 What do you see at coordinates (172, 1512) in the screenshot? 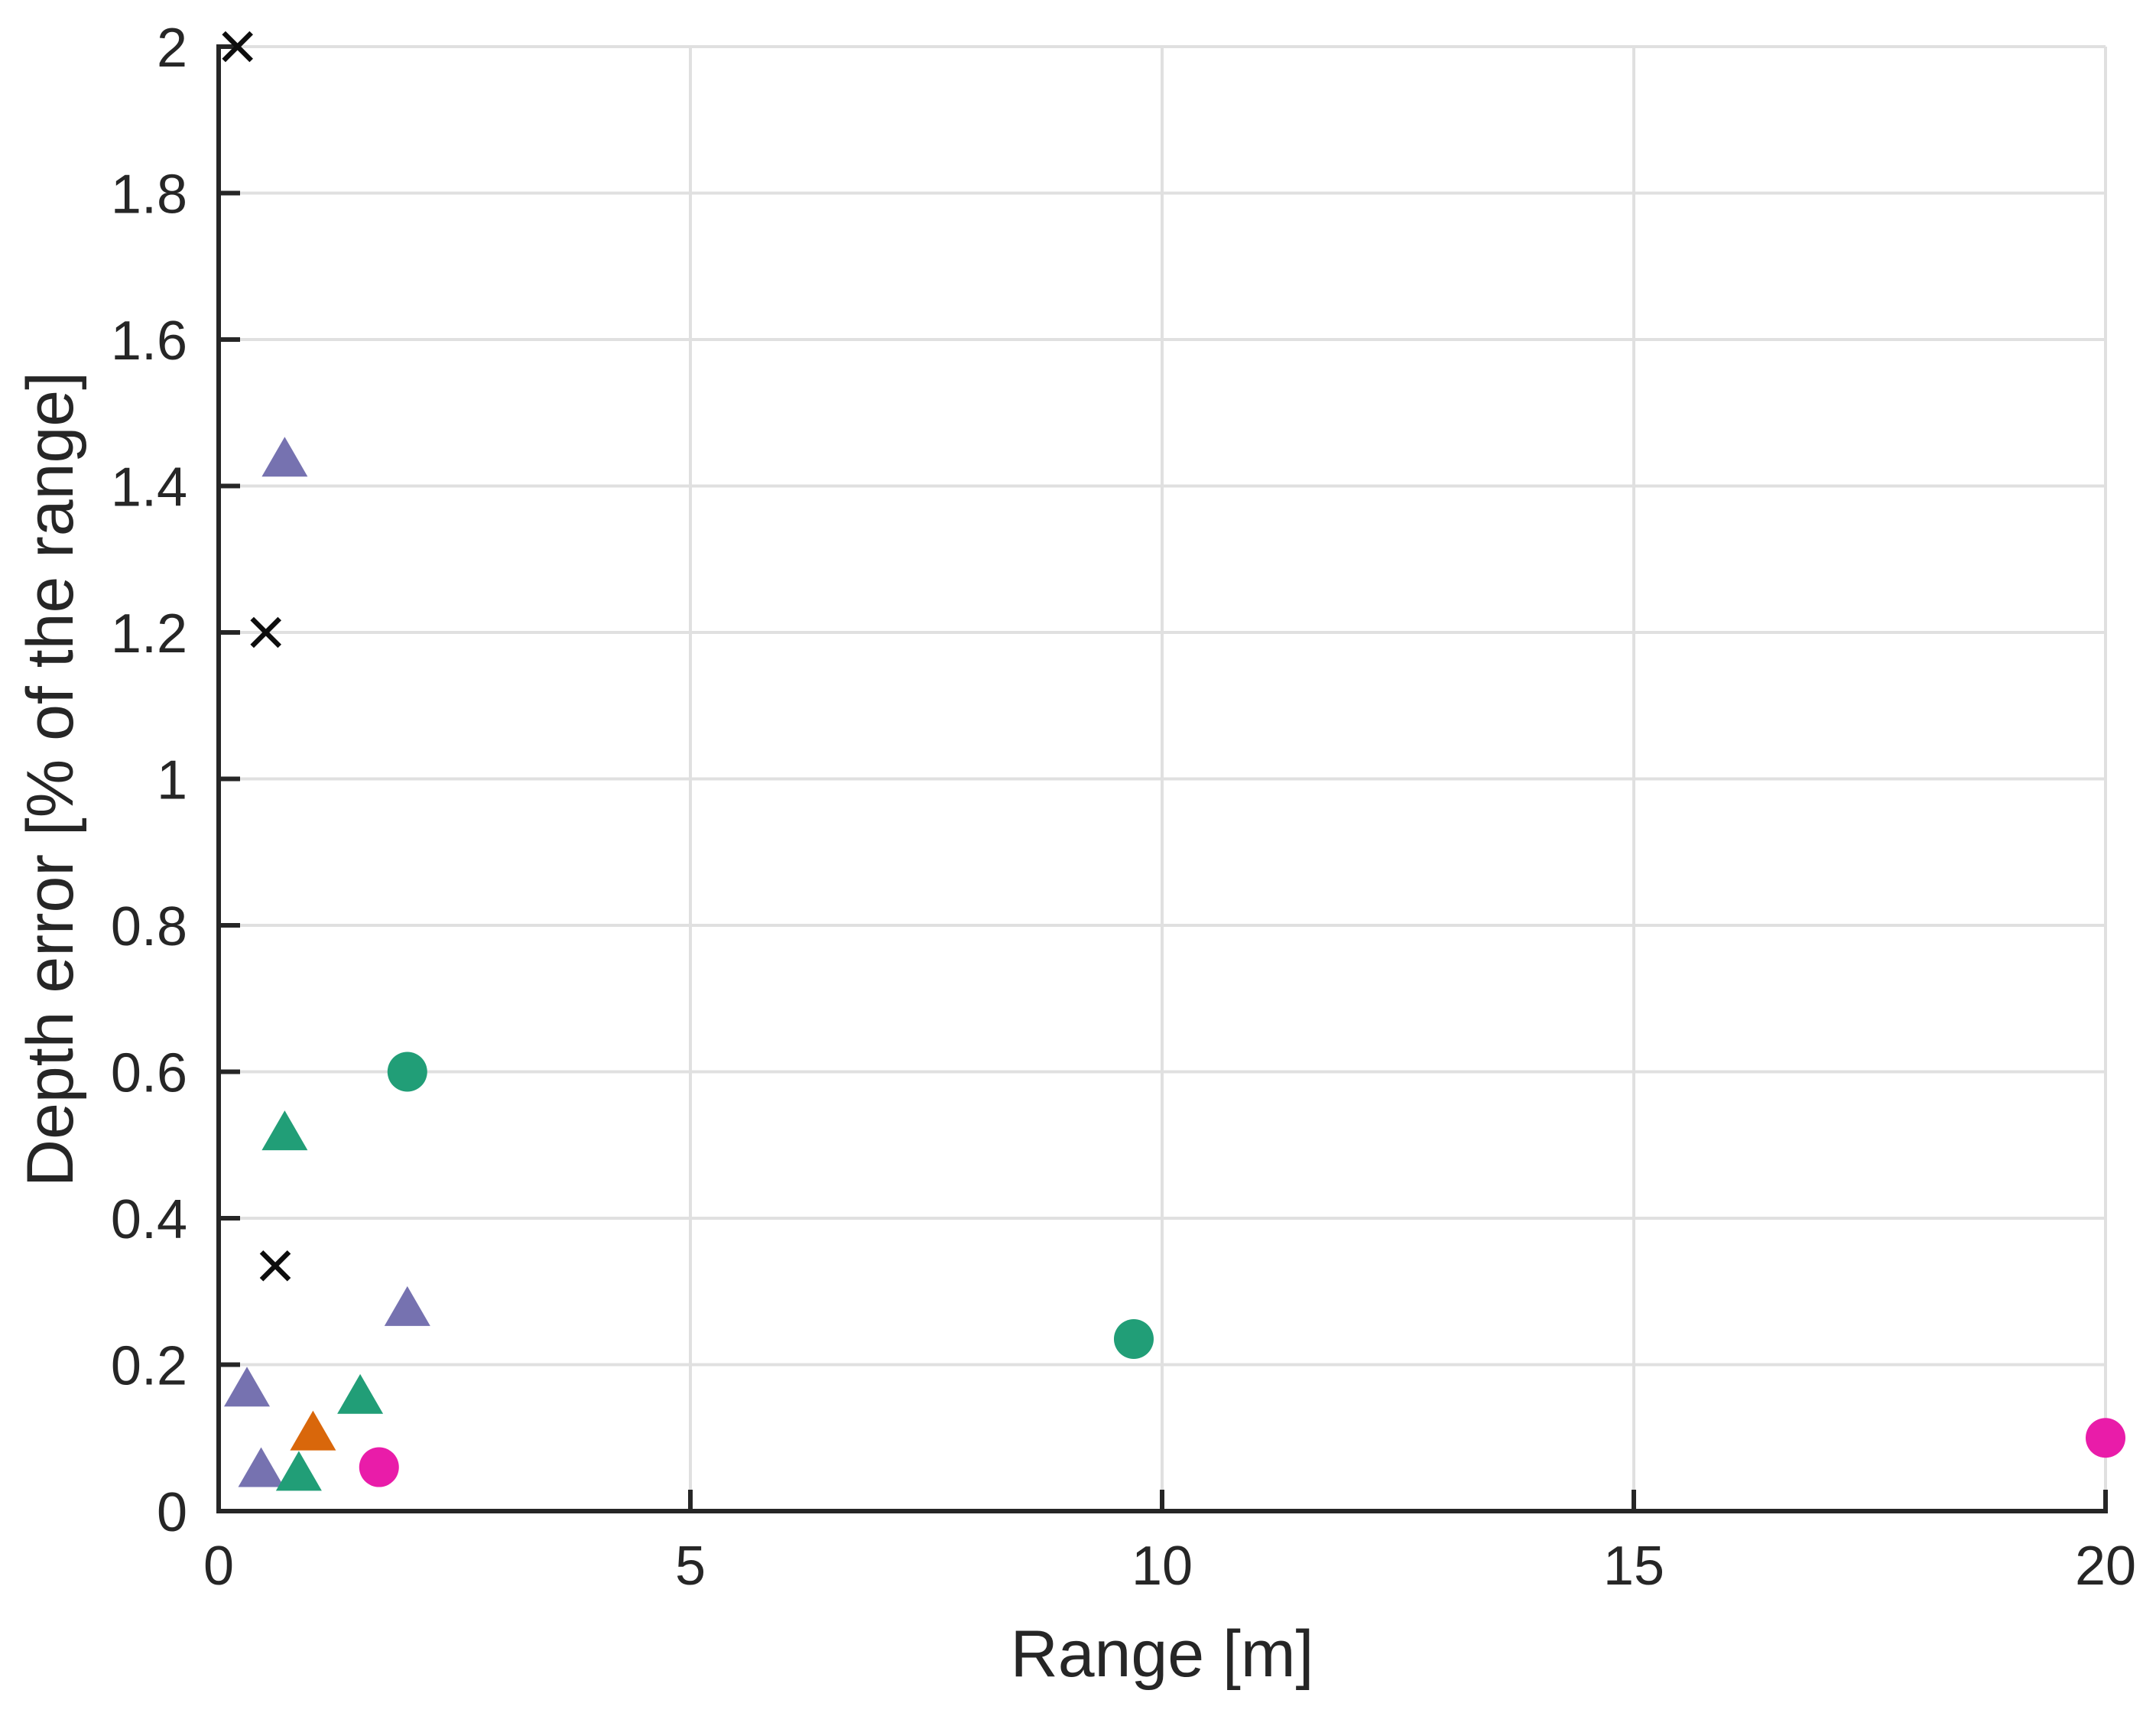
I see `y-tick-label: 0` at bounding box center [172, 1512].